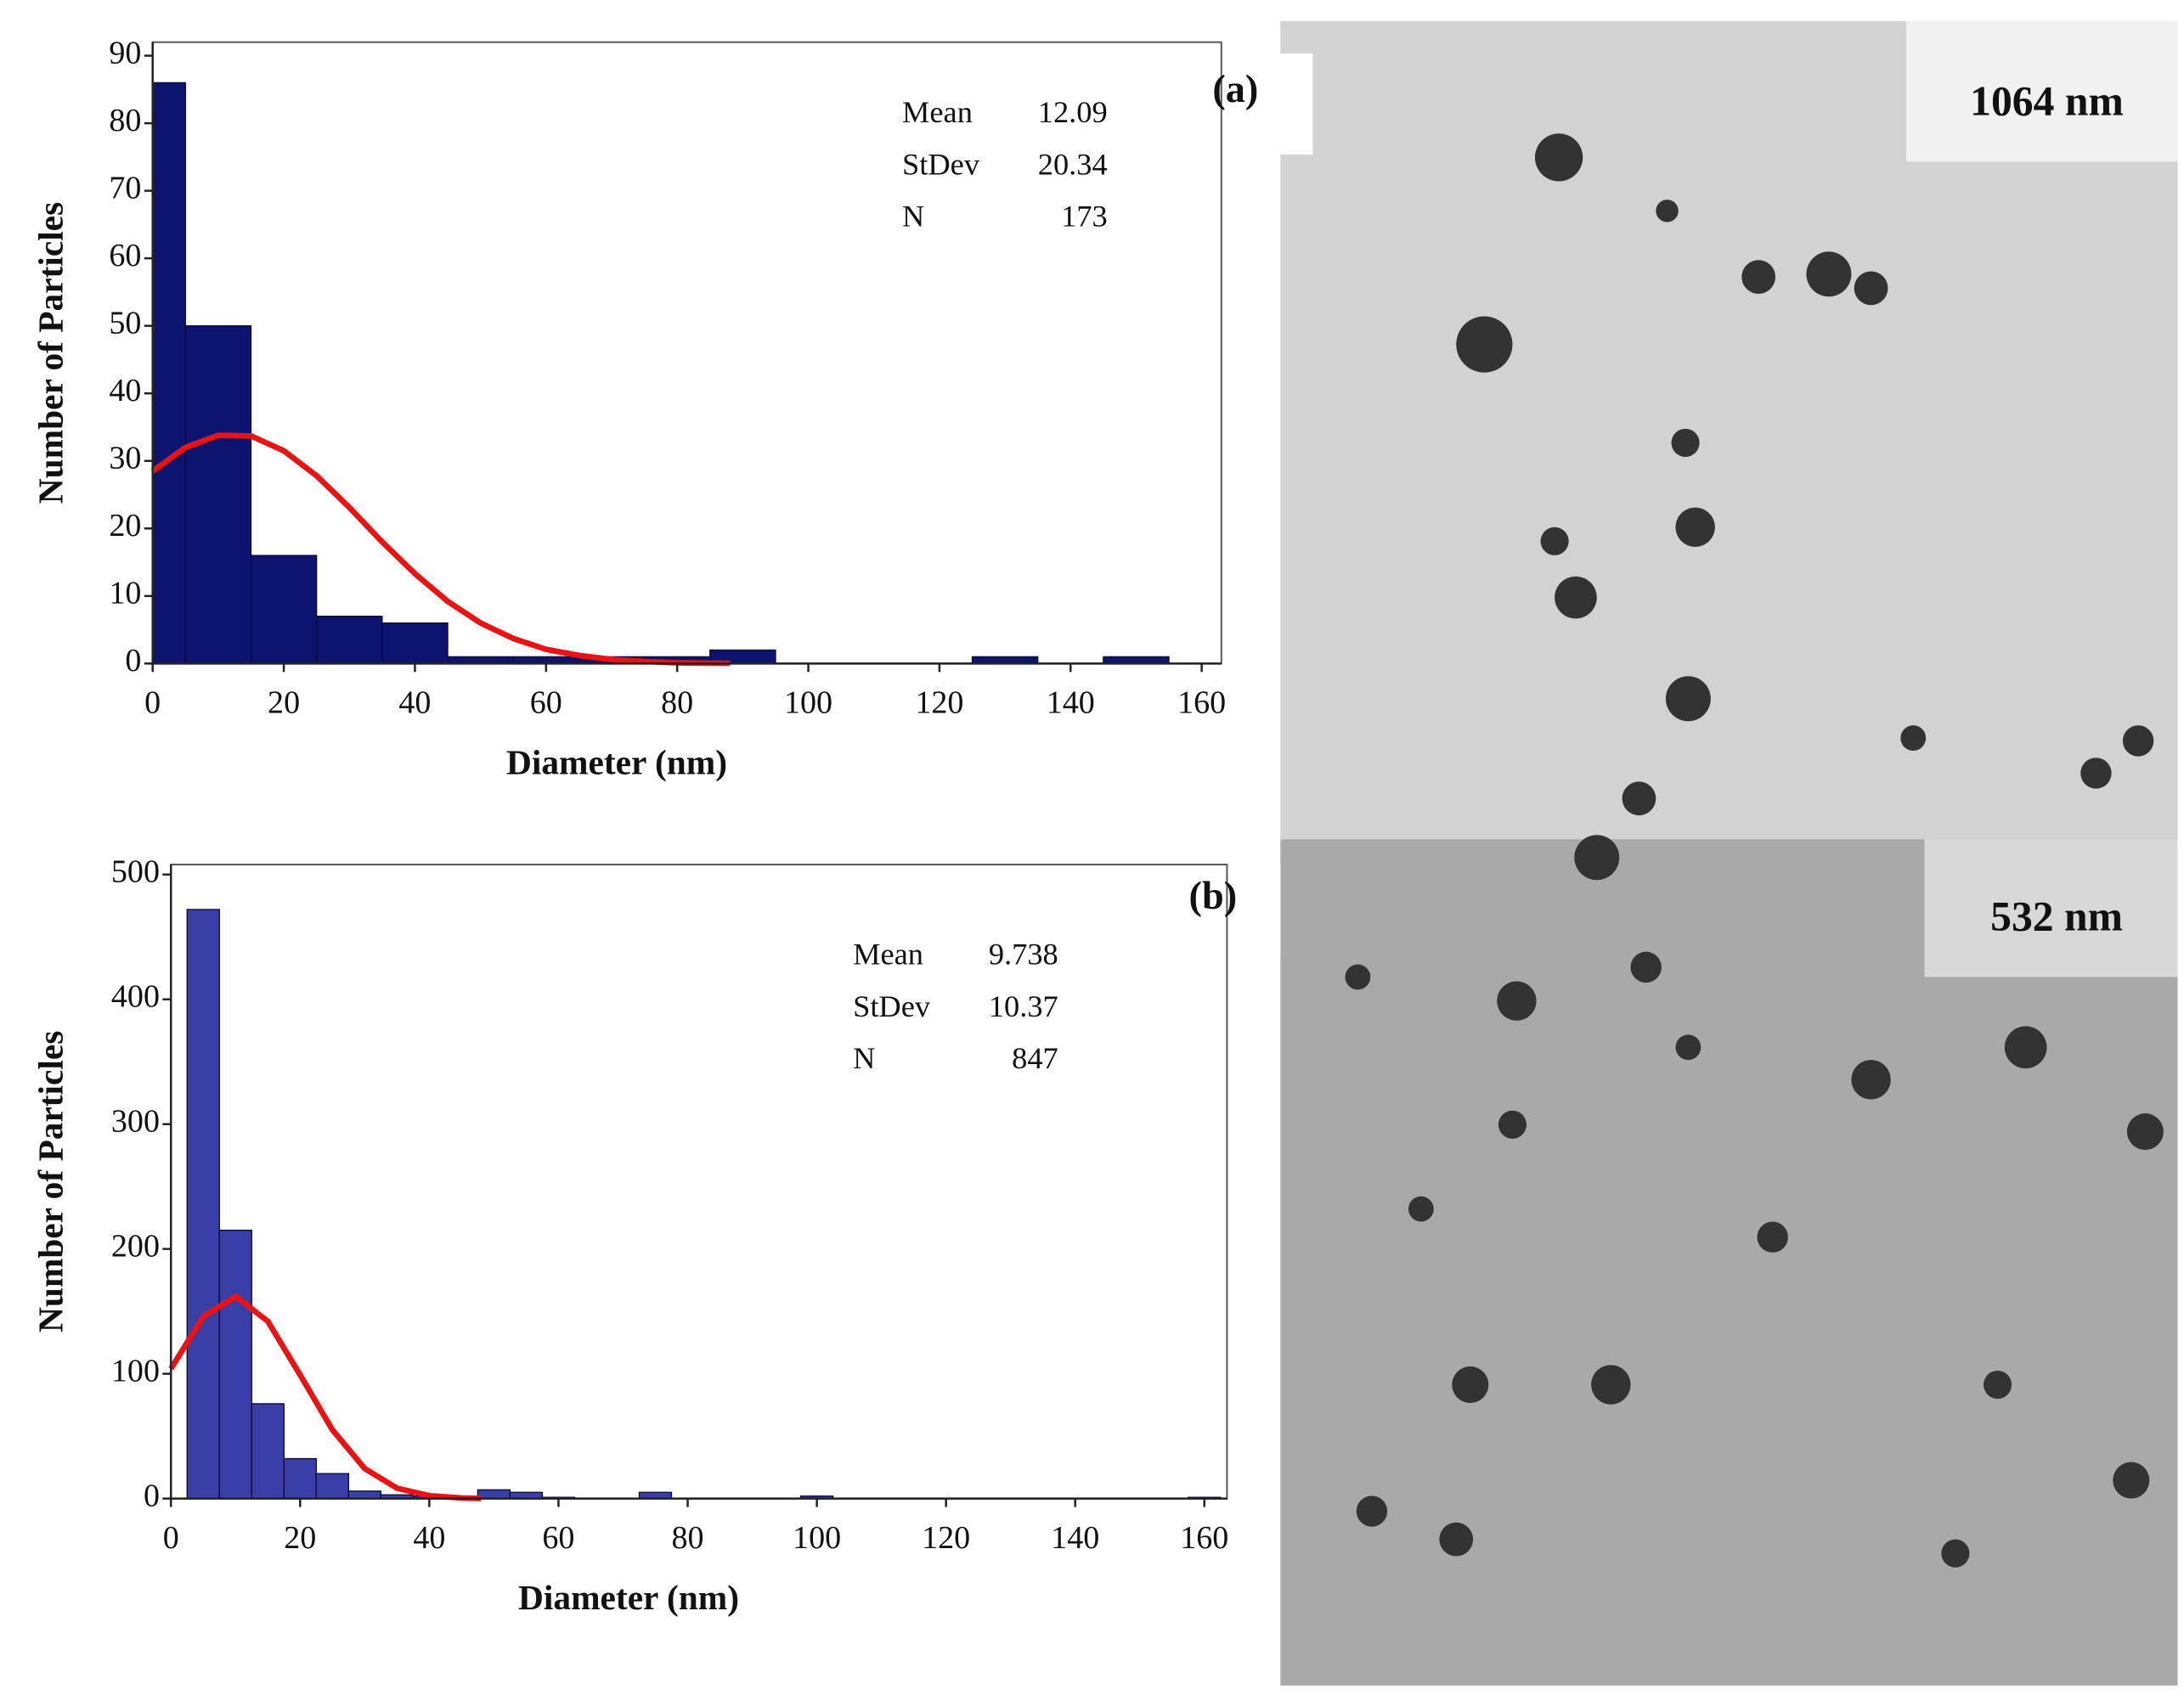 The width and height of the screenshot is (2184, 1701). I want to click on y-tick-label: 70, so click(125, 188).